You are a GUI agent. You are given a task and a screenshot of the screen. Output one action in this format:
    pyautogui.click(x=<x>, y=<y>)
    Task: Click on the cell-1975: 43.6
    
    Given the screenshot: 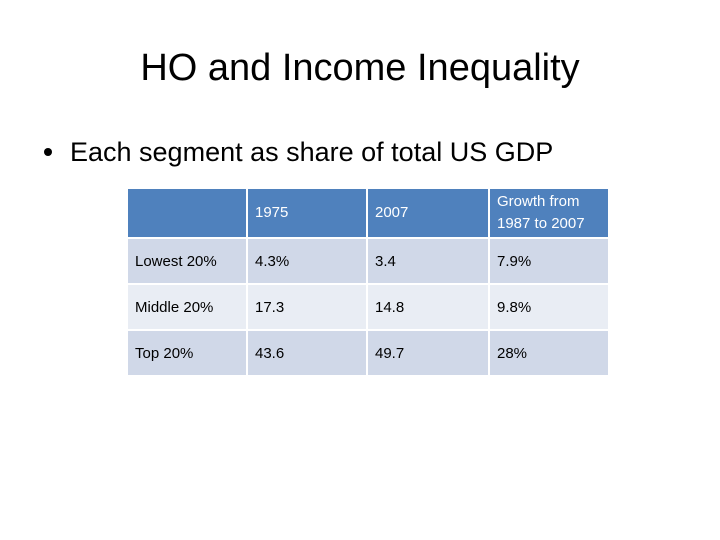 What is the action you would take?
    pyautogui.click(x=307, y=353)
    